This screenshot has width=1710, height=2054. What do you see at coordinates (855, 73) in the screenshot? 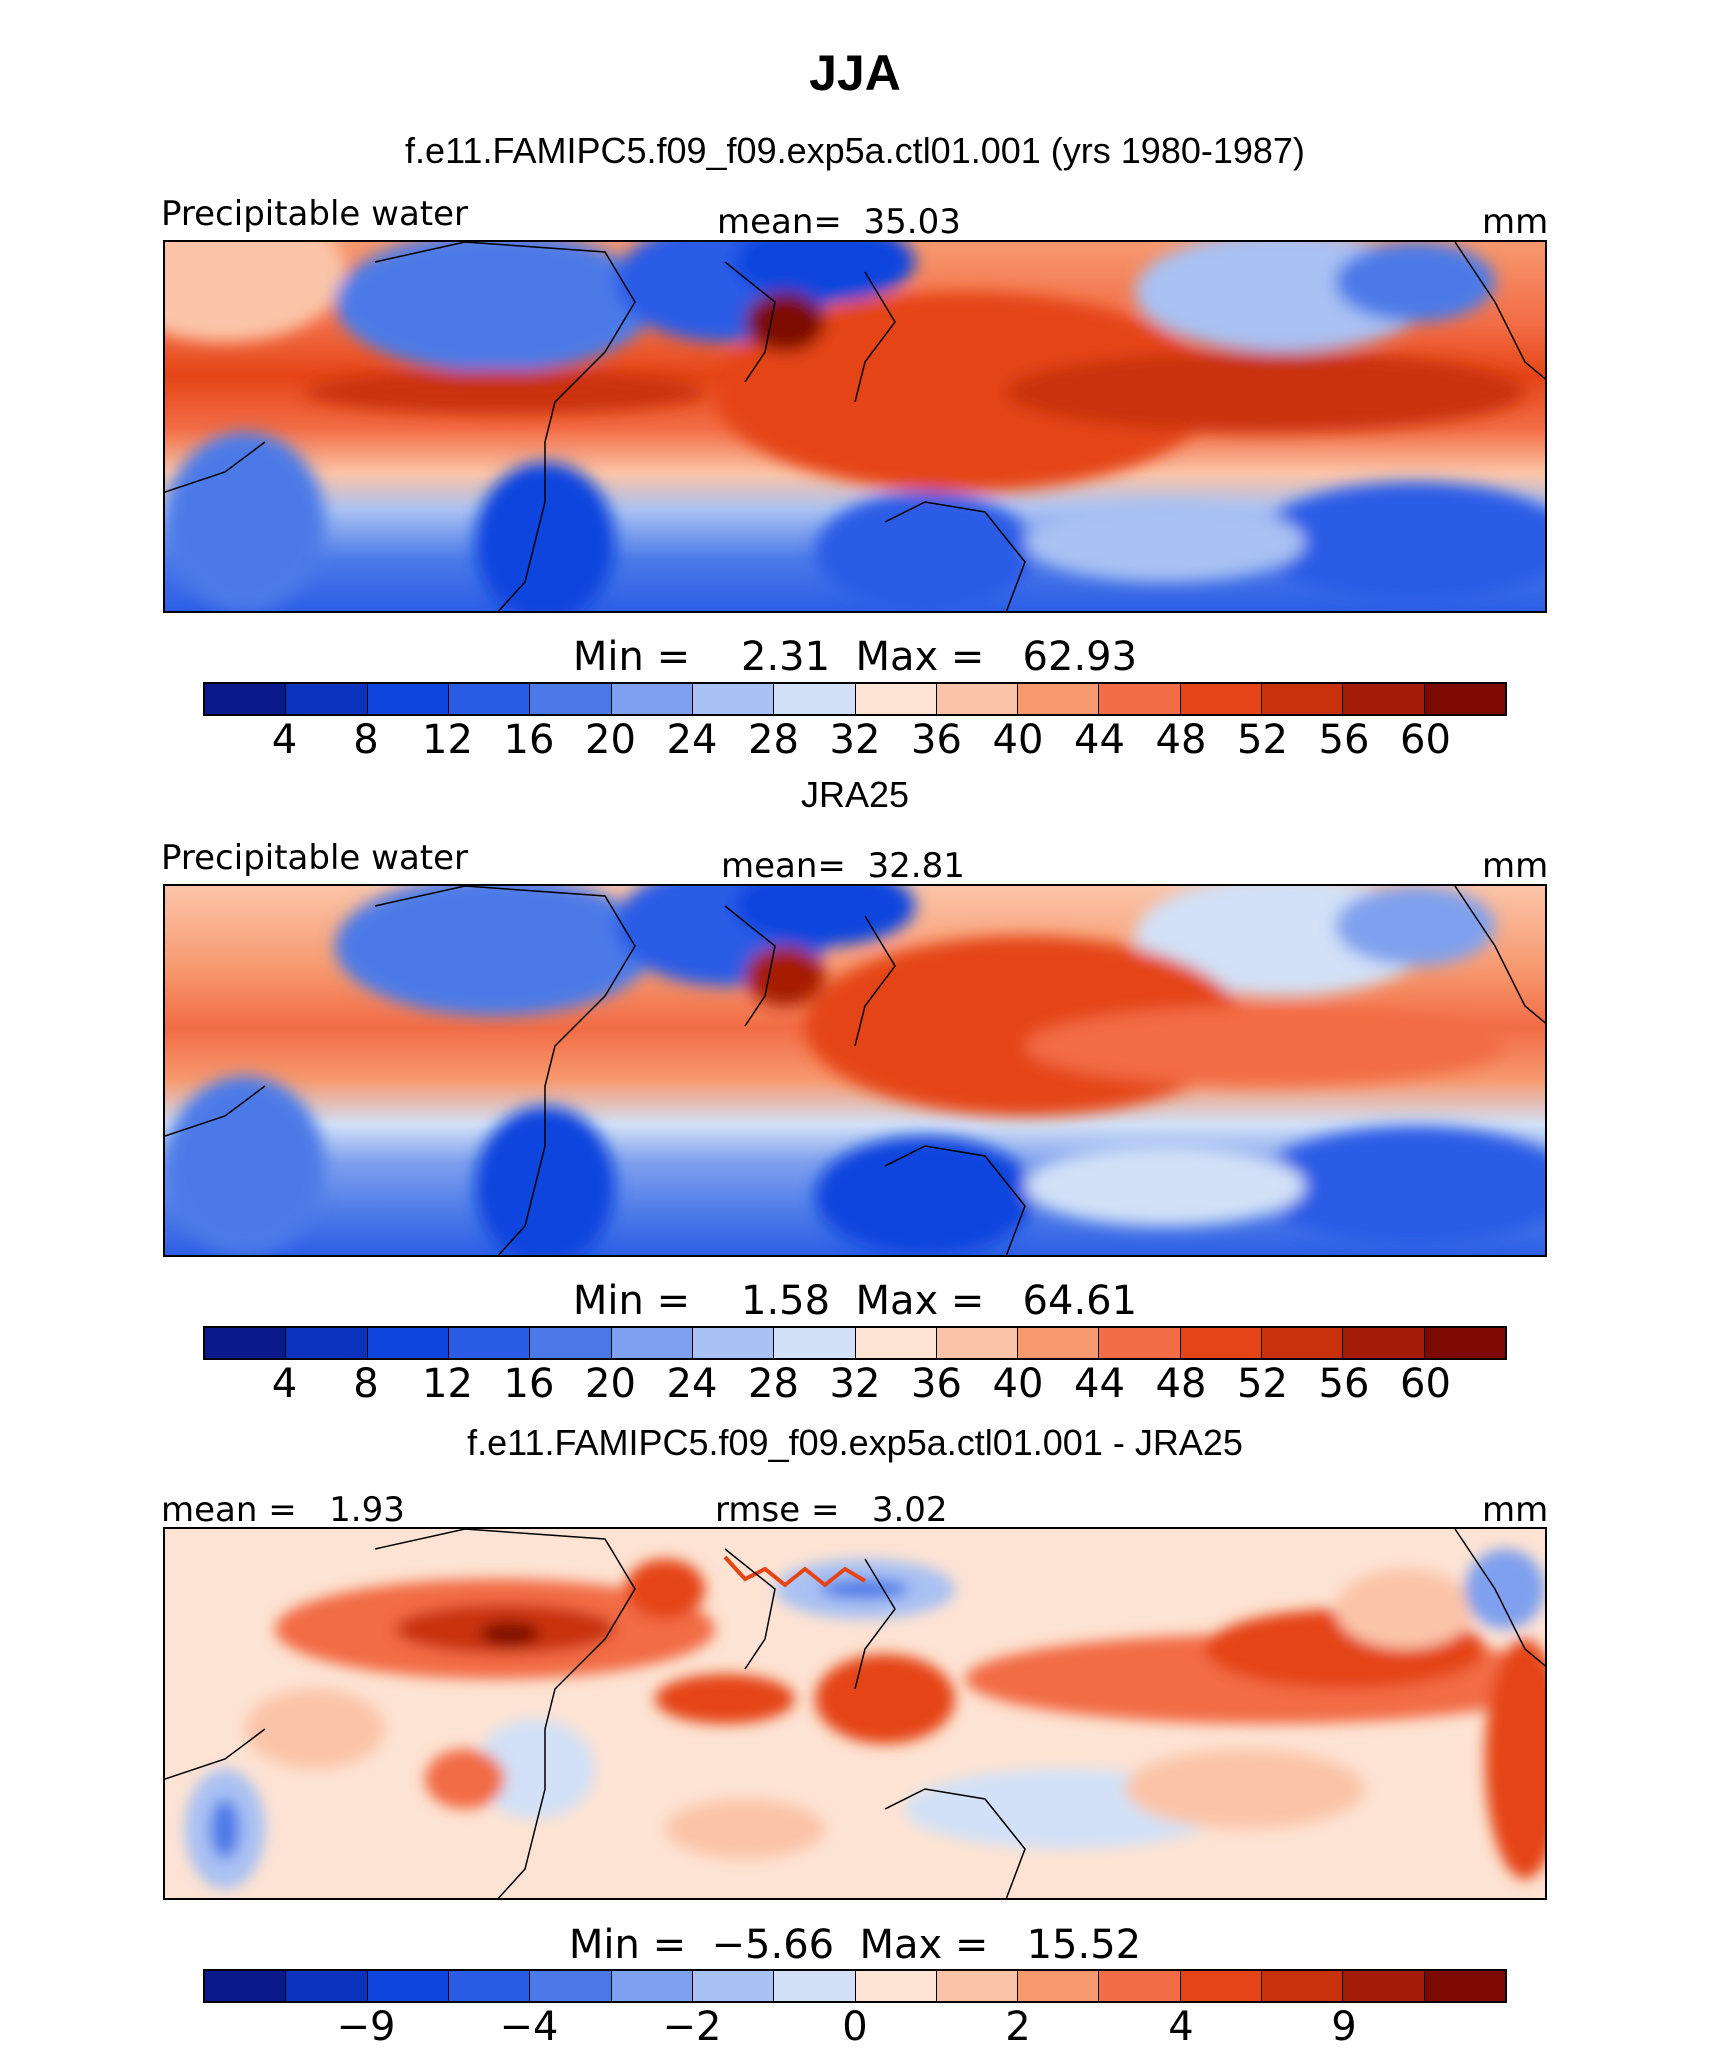
I see `figure-title: JJA` at bounding box center [855, 73].